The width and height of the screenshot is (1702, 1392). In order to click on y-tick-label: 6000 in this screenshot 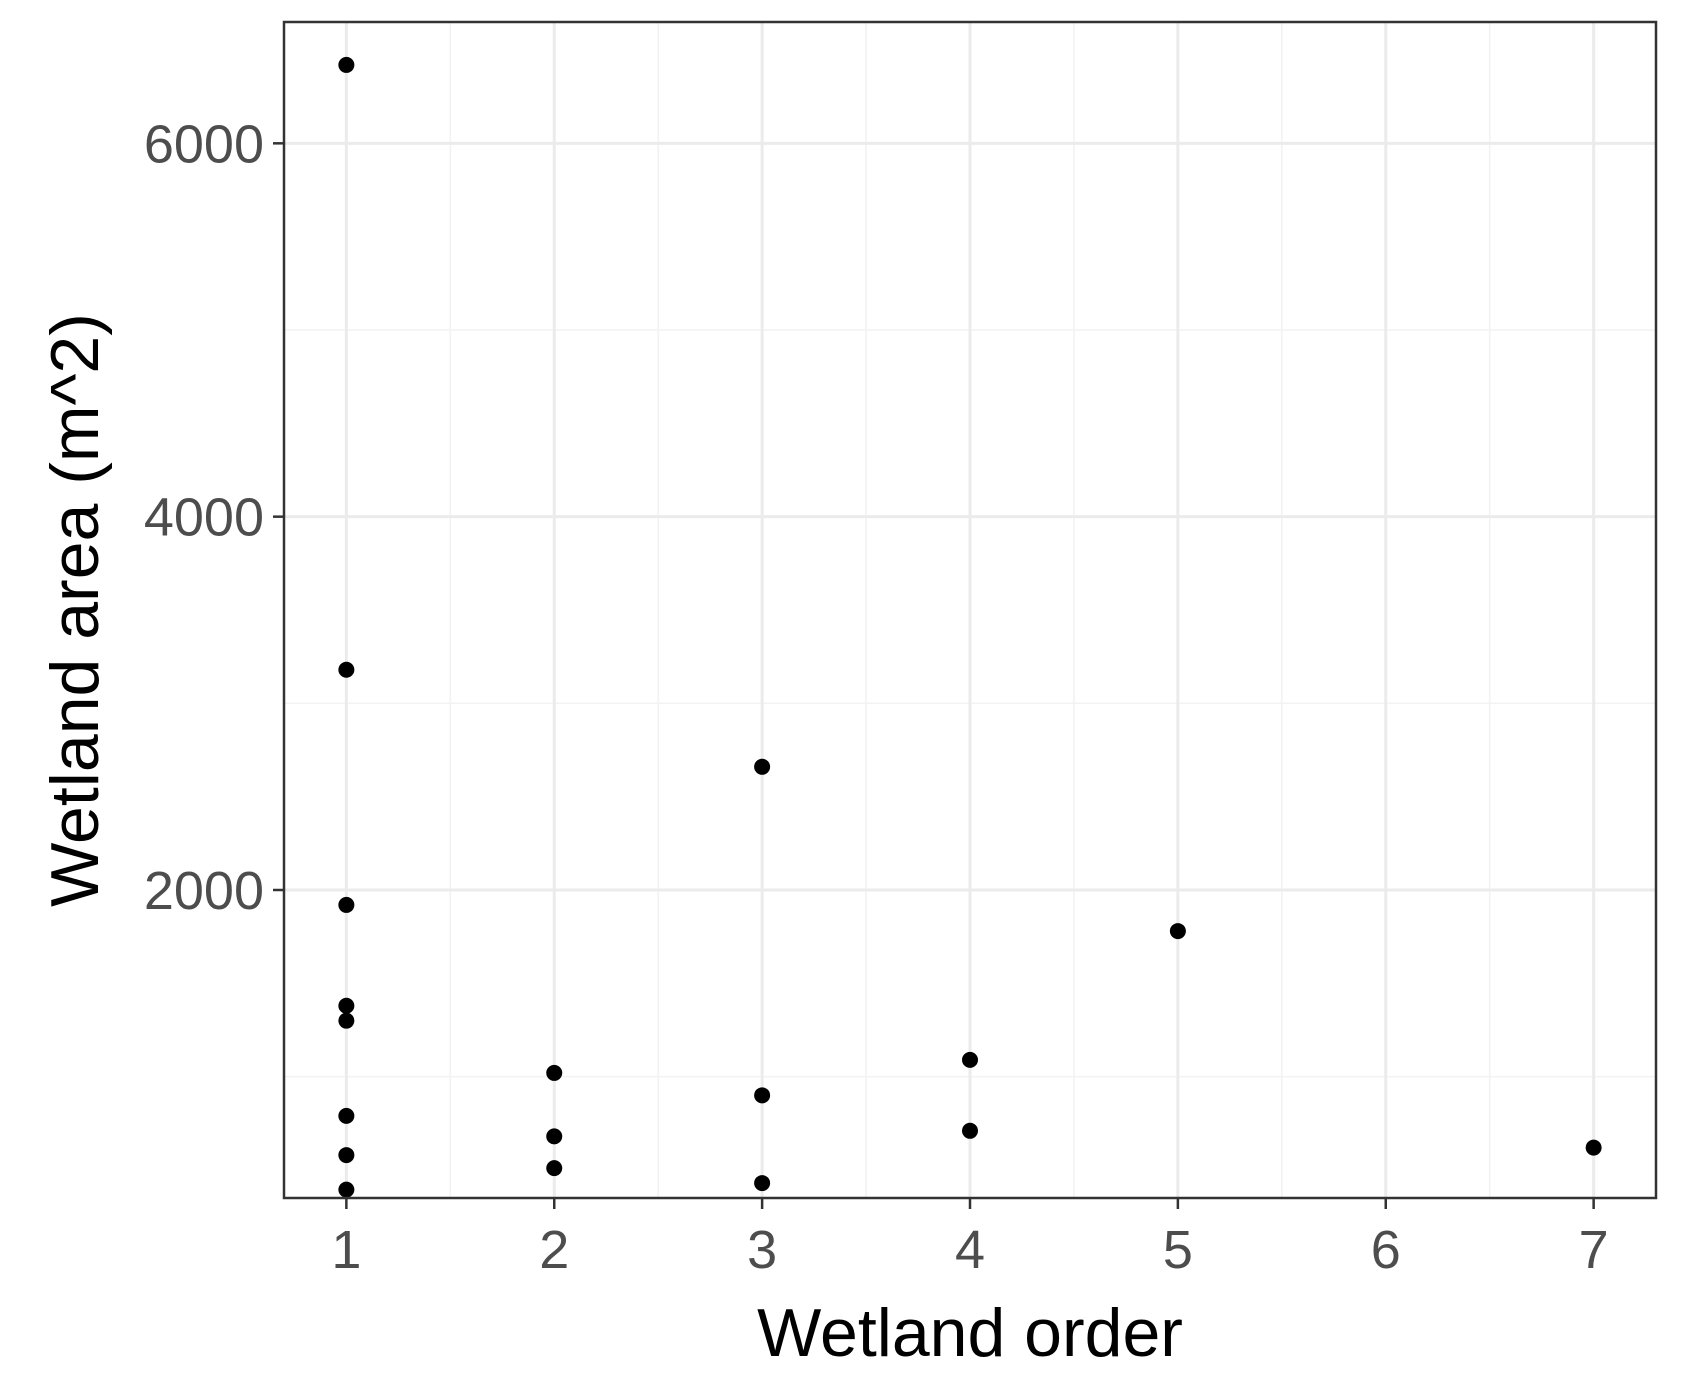, I will do `click(204, 144)`.